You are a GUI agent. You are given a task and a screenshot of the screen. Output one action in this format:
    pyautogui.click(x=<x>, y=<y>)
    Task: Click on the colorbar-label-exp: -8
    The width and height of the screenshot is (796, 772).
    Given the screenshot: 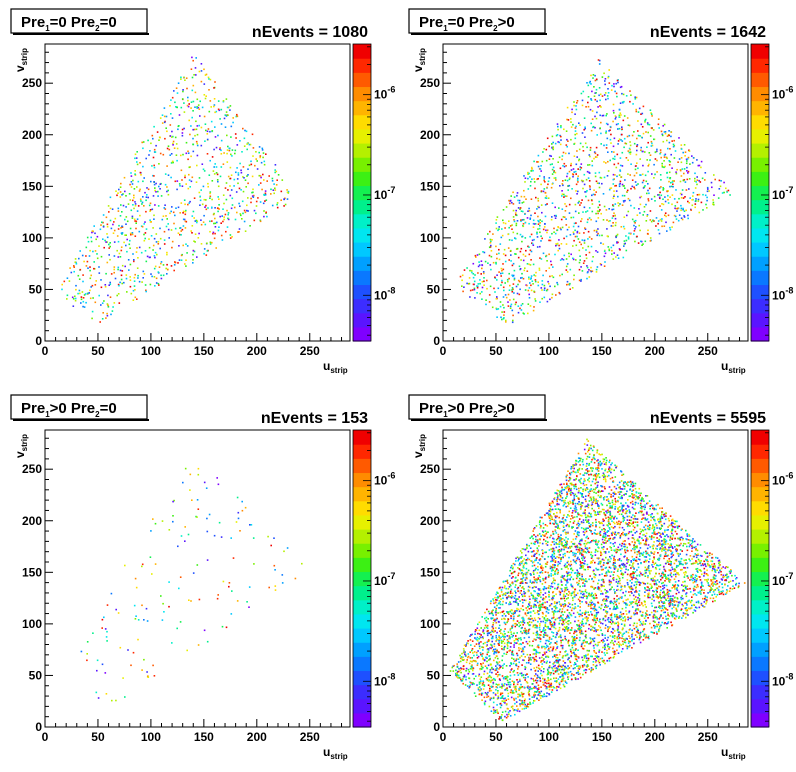 What is the action you would take?
    pyautogui.click(x=391, y=676)
    